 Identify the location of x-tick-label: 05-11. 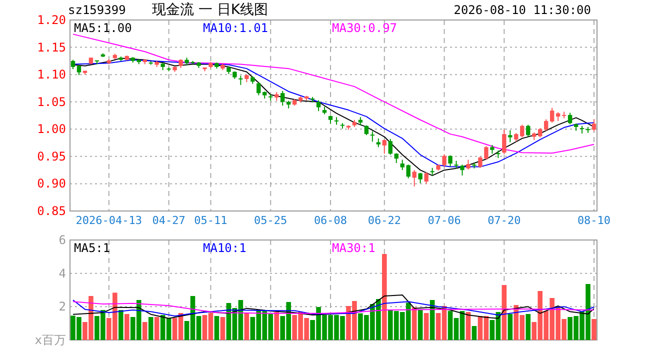
(211, 220).